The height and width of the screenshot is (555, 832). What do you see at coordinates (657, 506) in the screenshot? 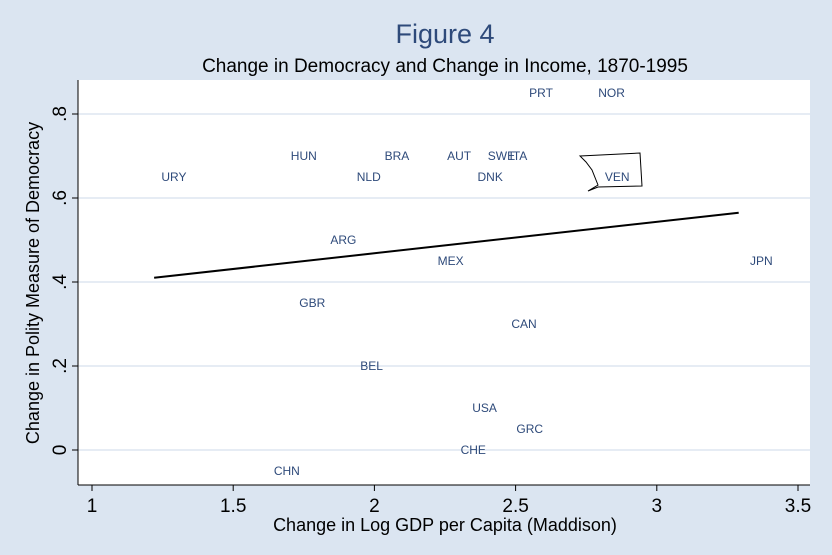
I see `x-tick-label: 3` at bounding box center [657, 506].